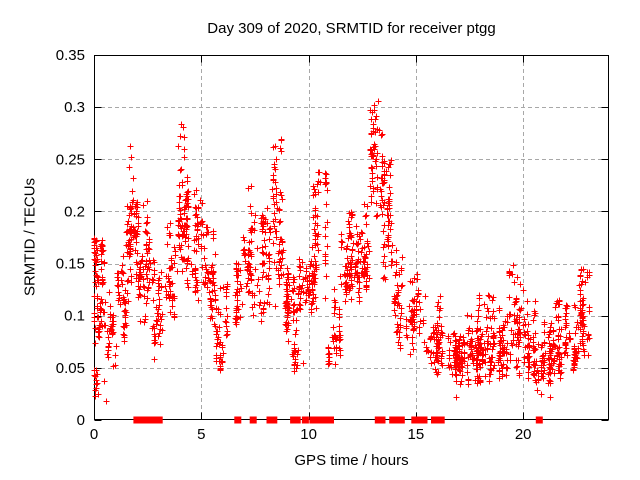 This screenshot has width=640, height=480. Describe the element at coordinates (74, 211) in the screenshot. I see `y-tick-label: 0.2` at that location.